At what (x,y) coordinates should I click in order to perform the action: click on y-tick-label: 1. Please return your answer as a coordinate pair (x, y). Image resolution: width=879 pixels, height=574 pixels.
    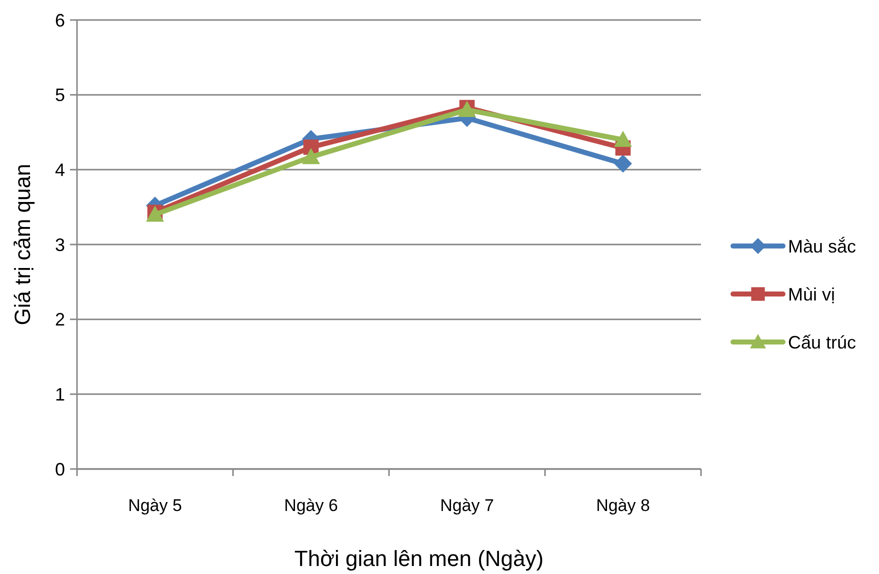
    Looking at the image, I should click on (59, 394).